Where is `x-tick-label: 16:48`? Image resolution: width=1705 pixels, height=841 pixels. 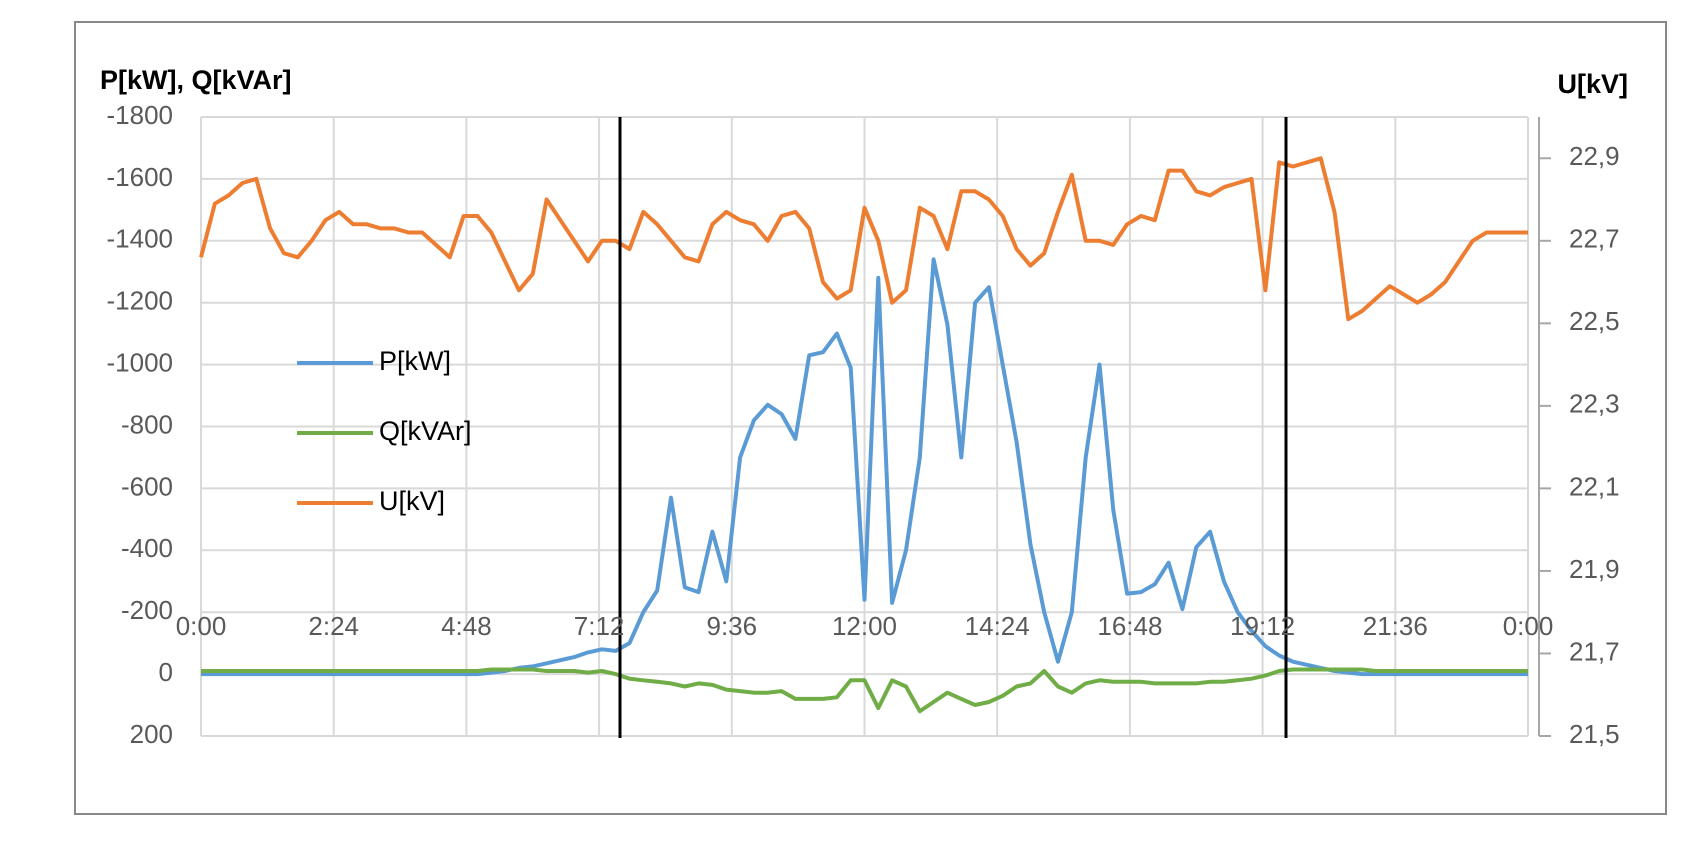 x-tick-label: 16:48 is located at coordinates (1129, 626).